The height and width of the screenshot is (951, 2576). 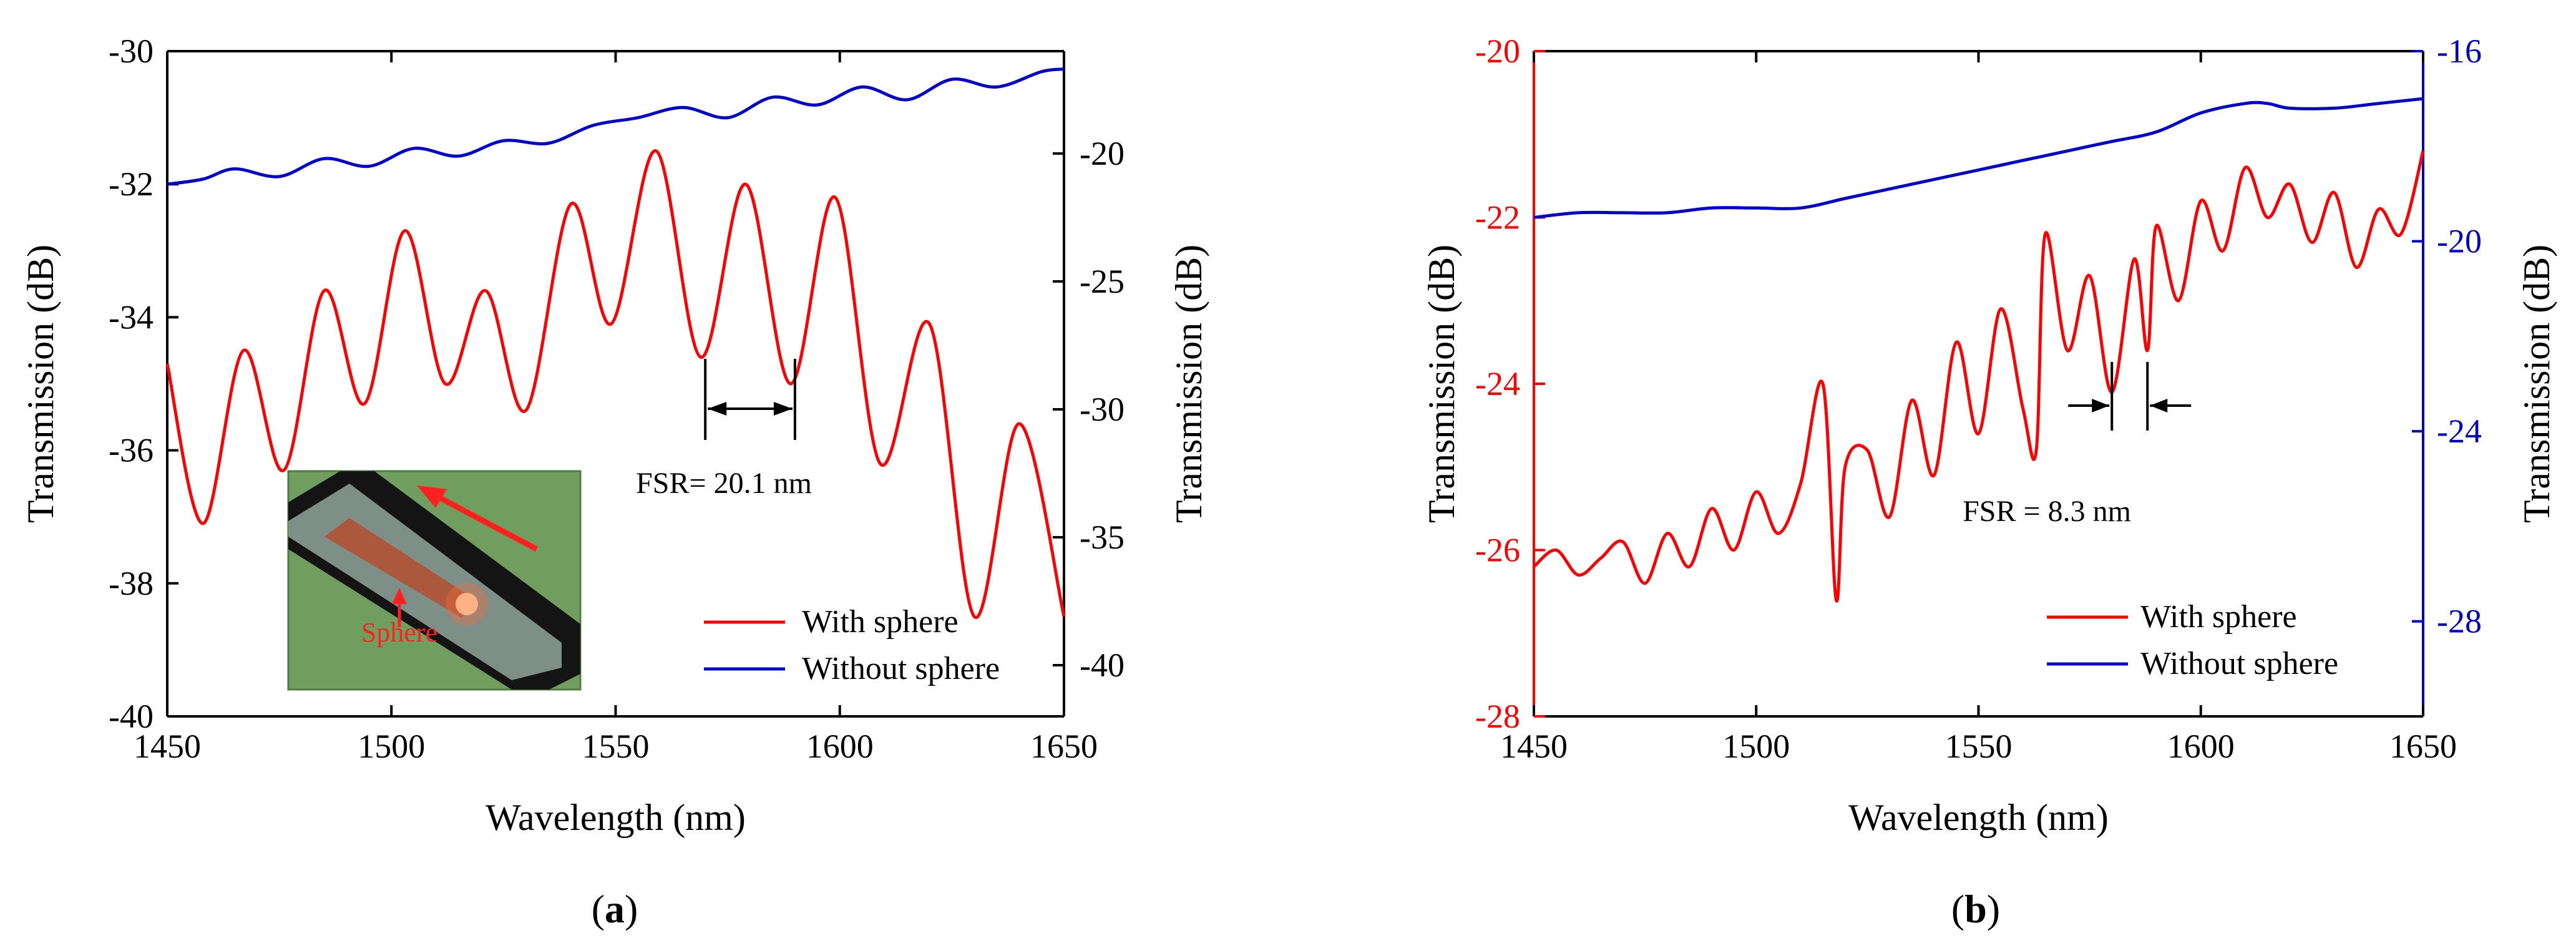 I want to click on right-y-tick-label: -24, so click(x=2459, y=431).